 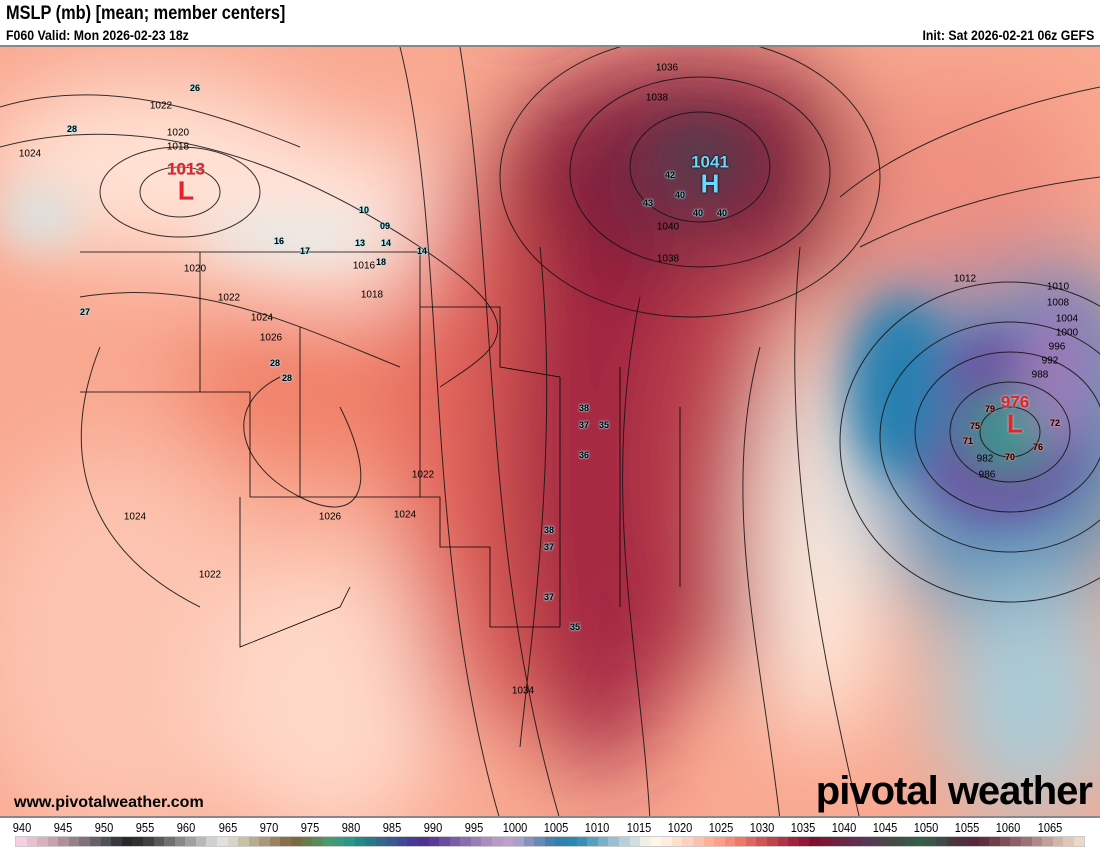 What do you see at coordinates (926, 827) in the screenshot?
I see `colorbar-tick-label: 1050` at bounding box center [926, 827].